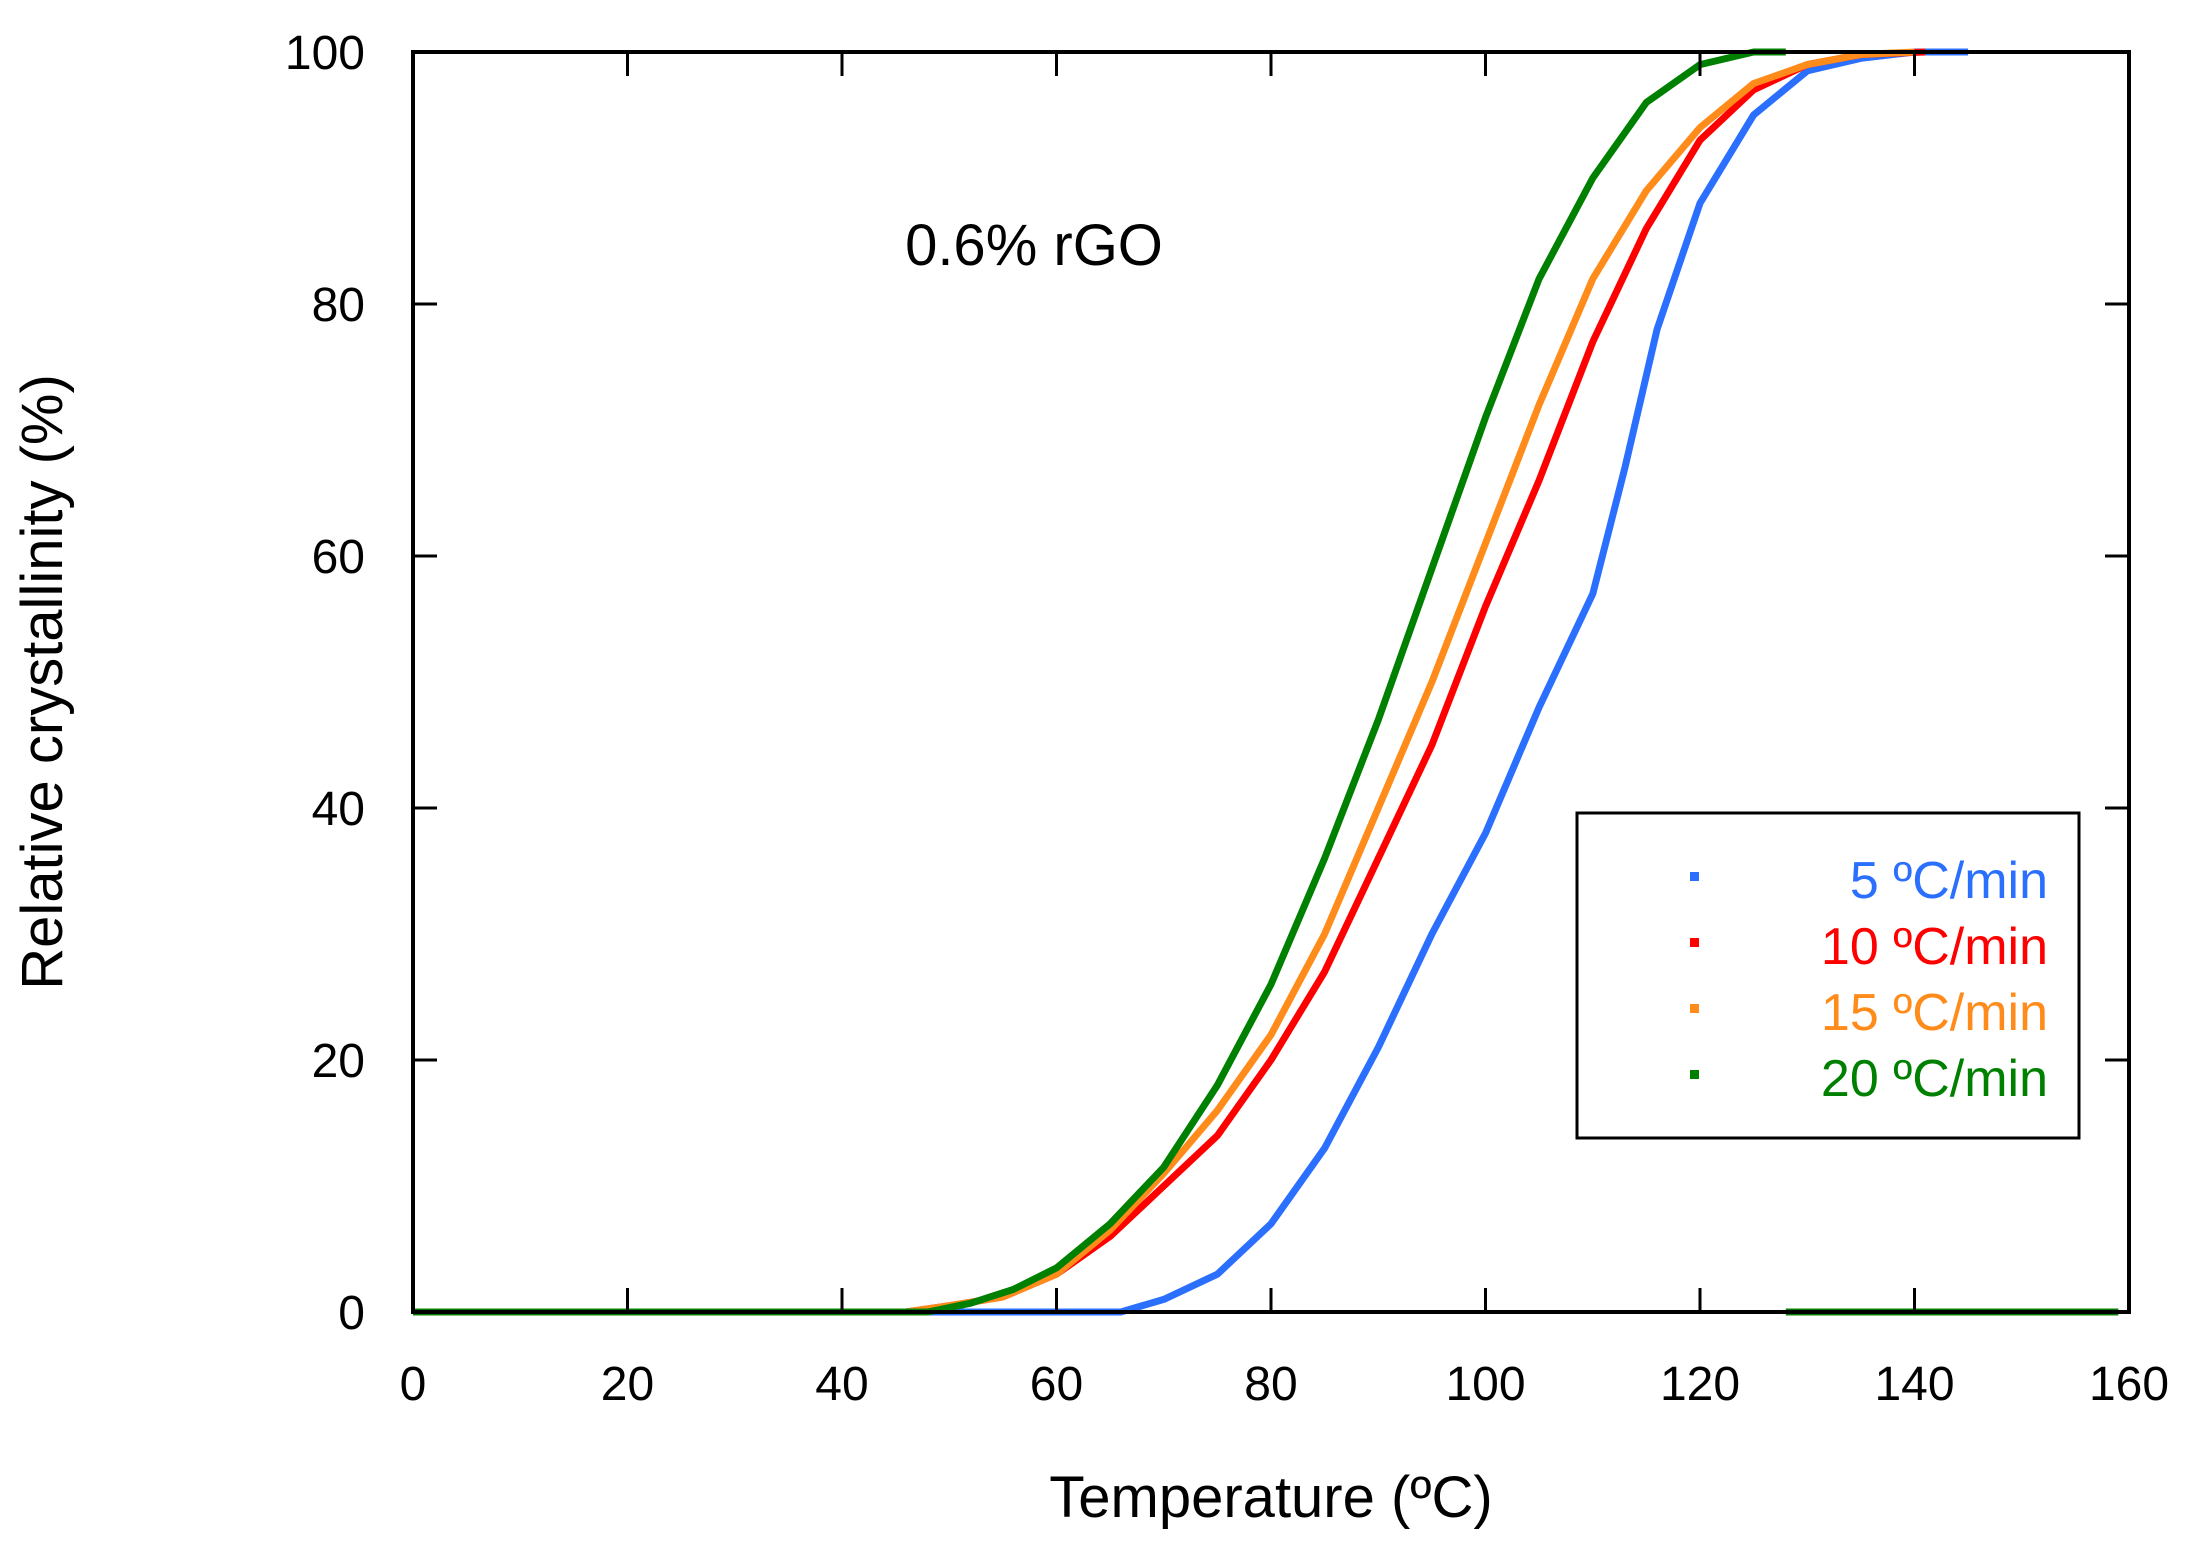 The image size is (2194, 1551). What do you see at coordinates (1914, 1384) in the screenshot?
I see `x-tick-label: 140` at bounding box center [1914, 1384].